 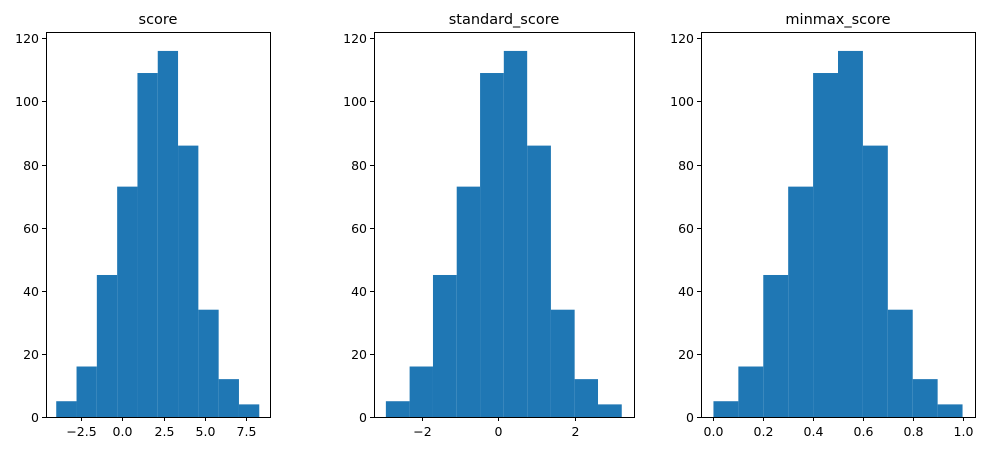 I want to click on x-tick-label: 7.5, so click(x=247, y=431).